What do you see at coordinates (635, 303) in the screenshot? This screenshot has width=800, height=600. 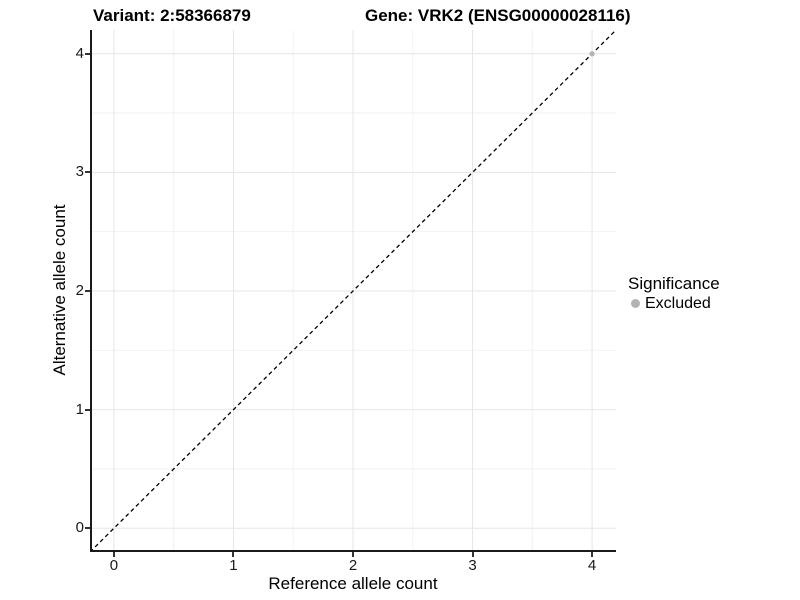 I see `legend-key-dot-icon` at bounding box center [635, 303].